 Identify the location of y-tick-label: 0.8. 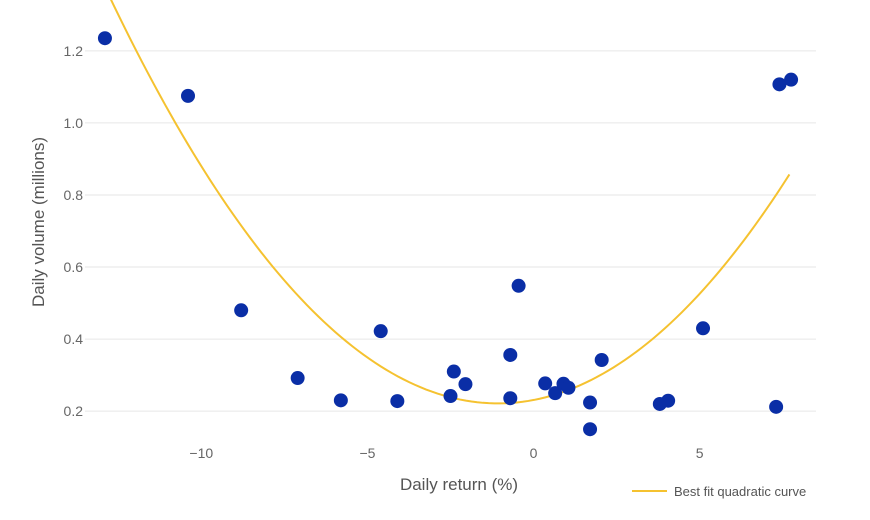
(74, 195).